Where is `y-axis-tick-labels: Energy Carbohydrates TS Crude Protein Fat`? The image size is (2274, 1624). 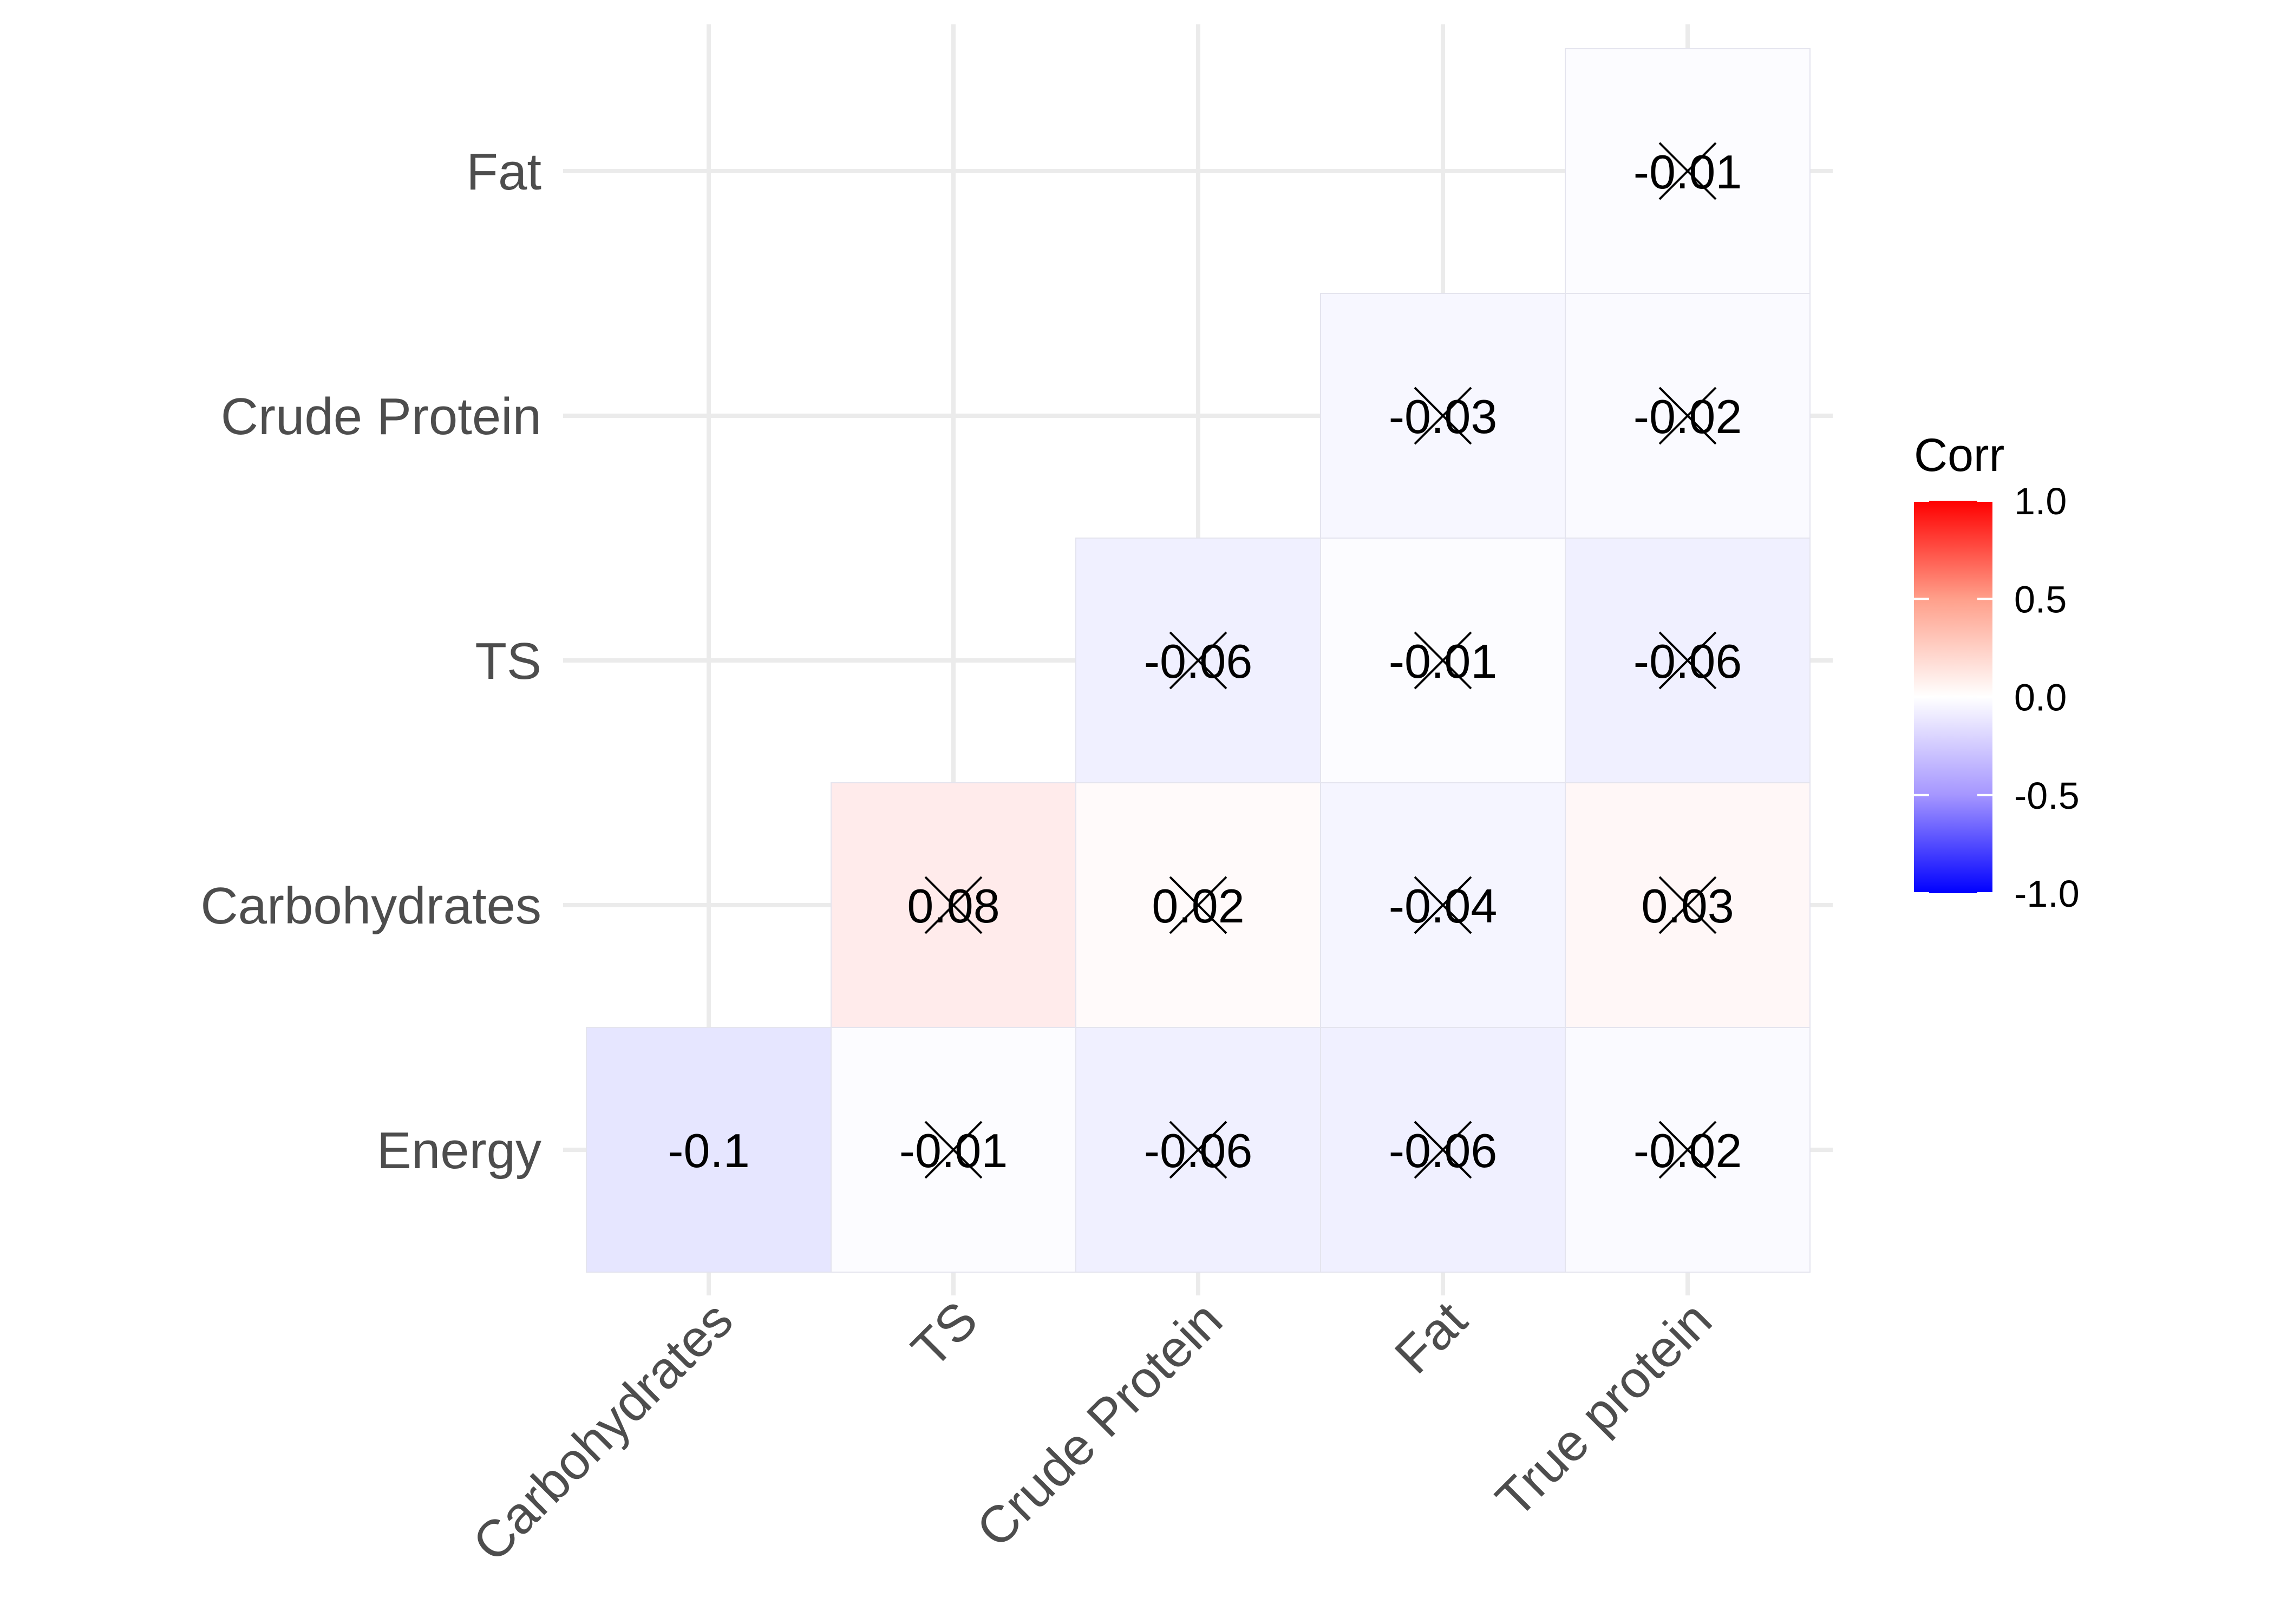
y-axis-tick-labels: Energy Carbohydrates TS Crude Protein Fat is located at coordinates (370, 662).